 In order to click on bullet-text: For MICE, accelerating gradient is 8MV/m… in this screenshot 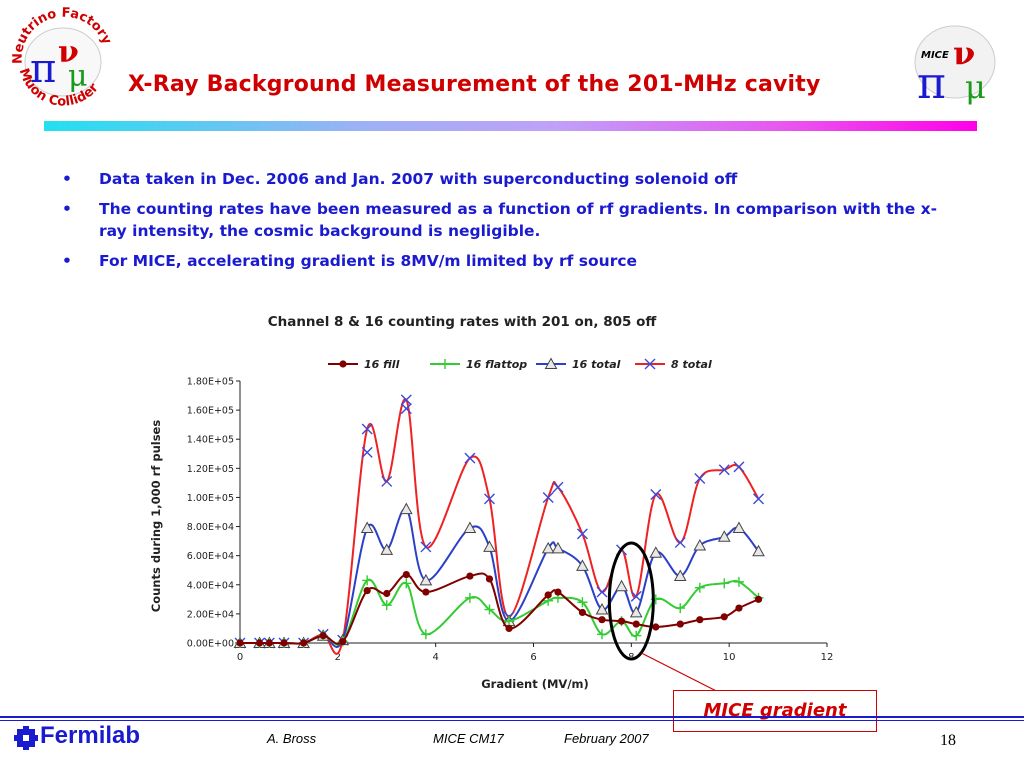, I will do `click(368, 261)`.